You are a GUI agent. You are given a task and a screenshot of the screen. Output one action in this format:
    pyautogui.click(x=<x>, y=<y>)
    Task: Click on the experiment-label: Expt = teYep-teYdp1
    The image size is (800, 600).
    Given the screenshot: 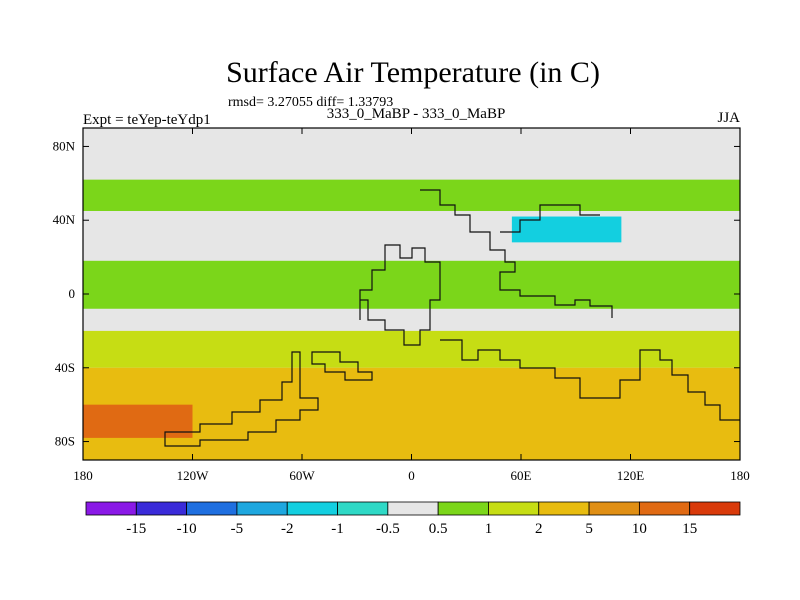 What is the action you would take?
    pyautogui.click(x=147, y=120)
    